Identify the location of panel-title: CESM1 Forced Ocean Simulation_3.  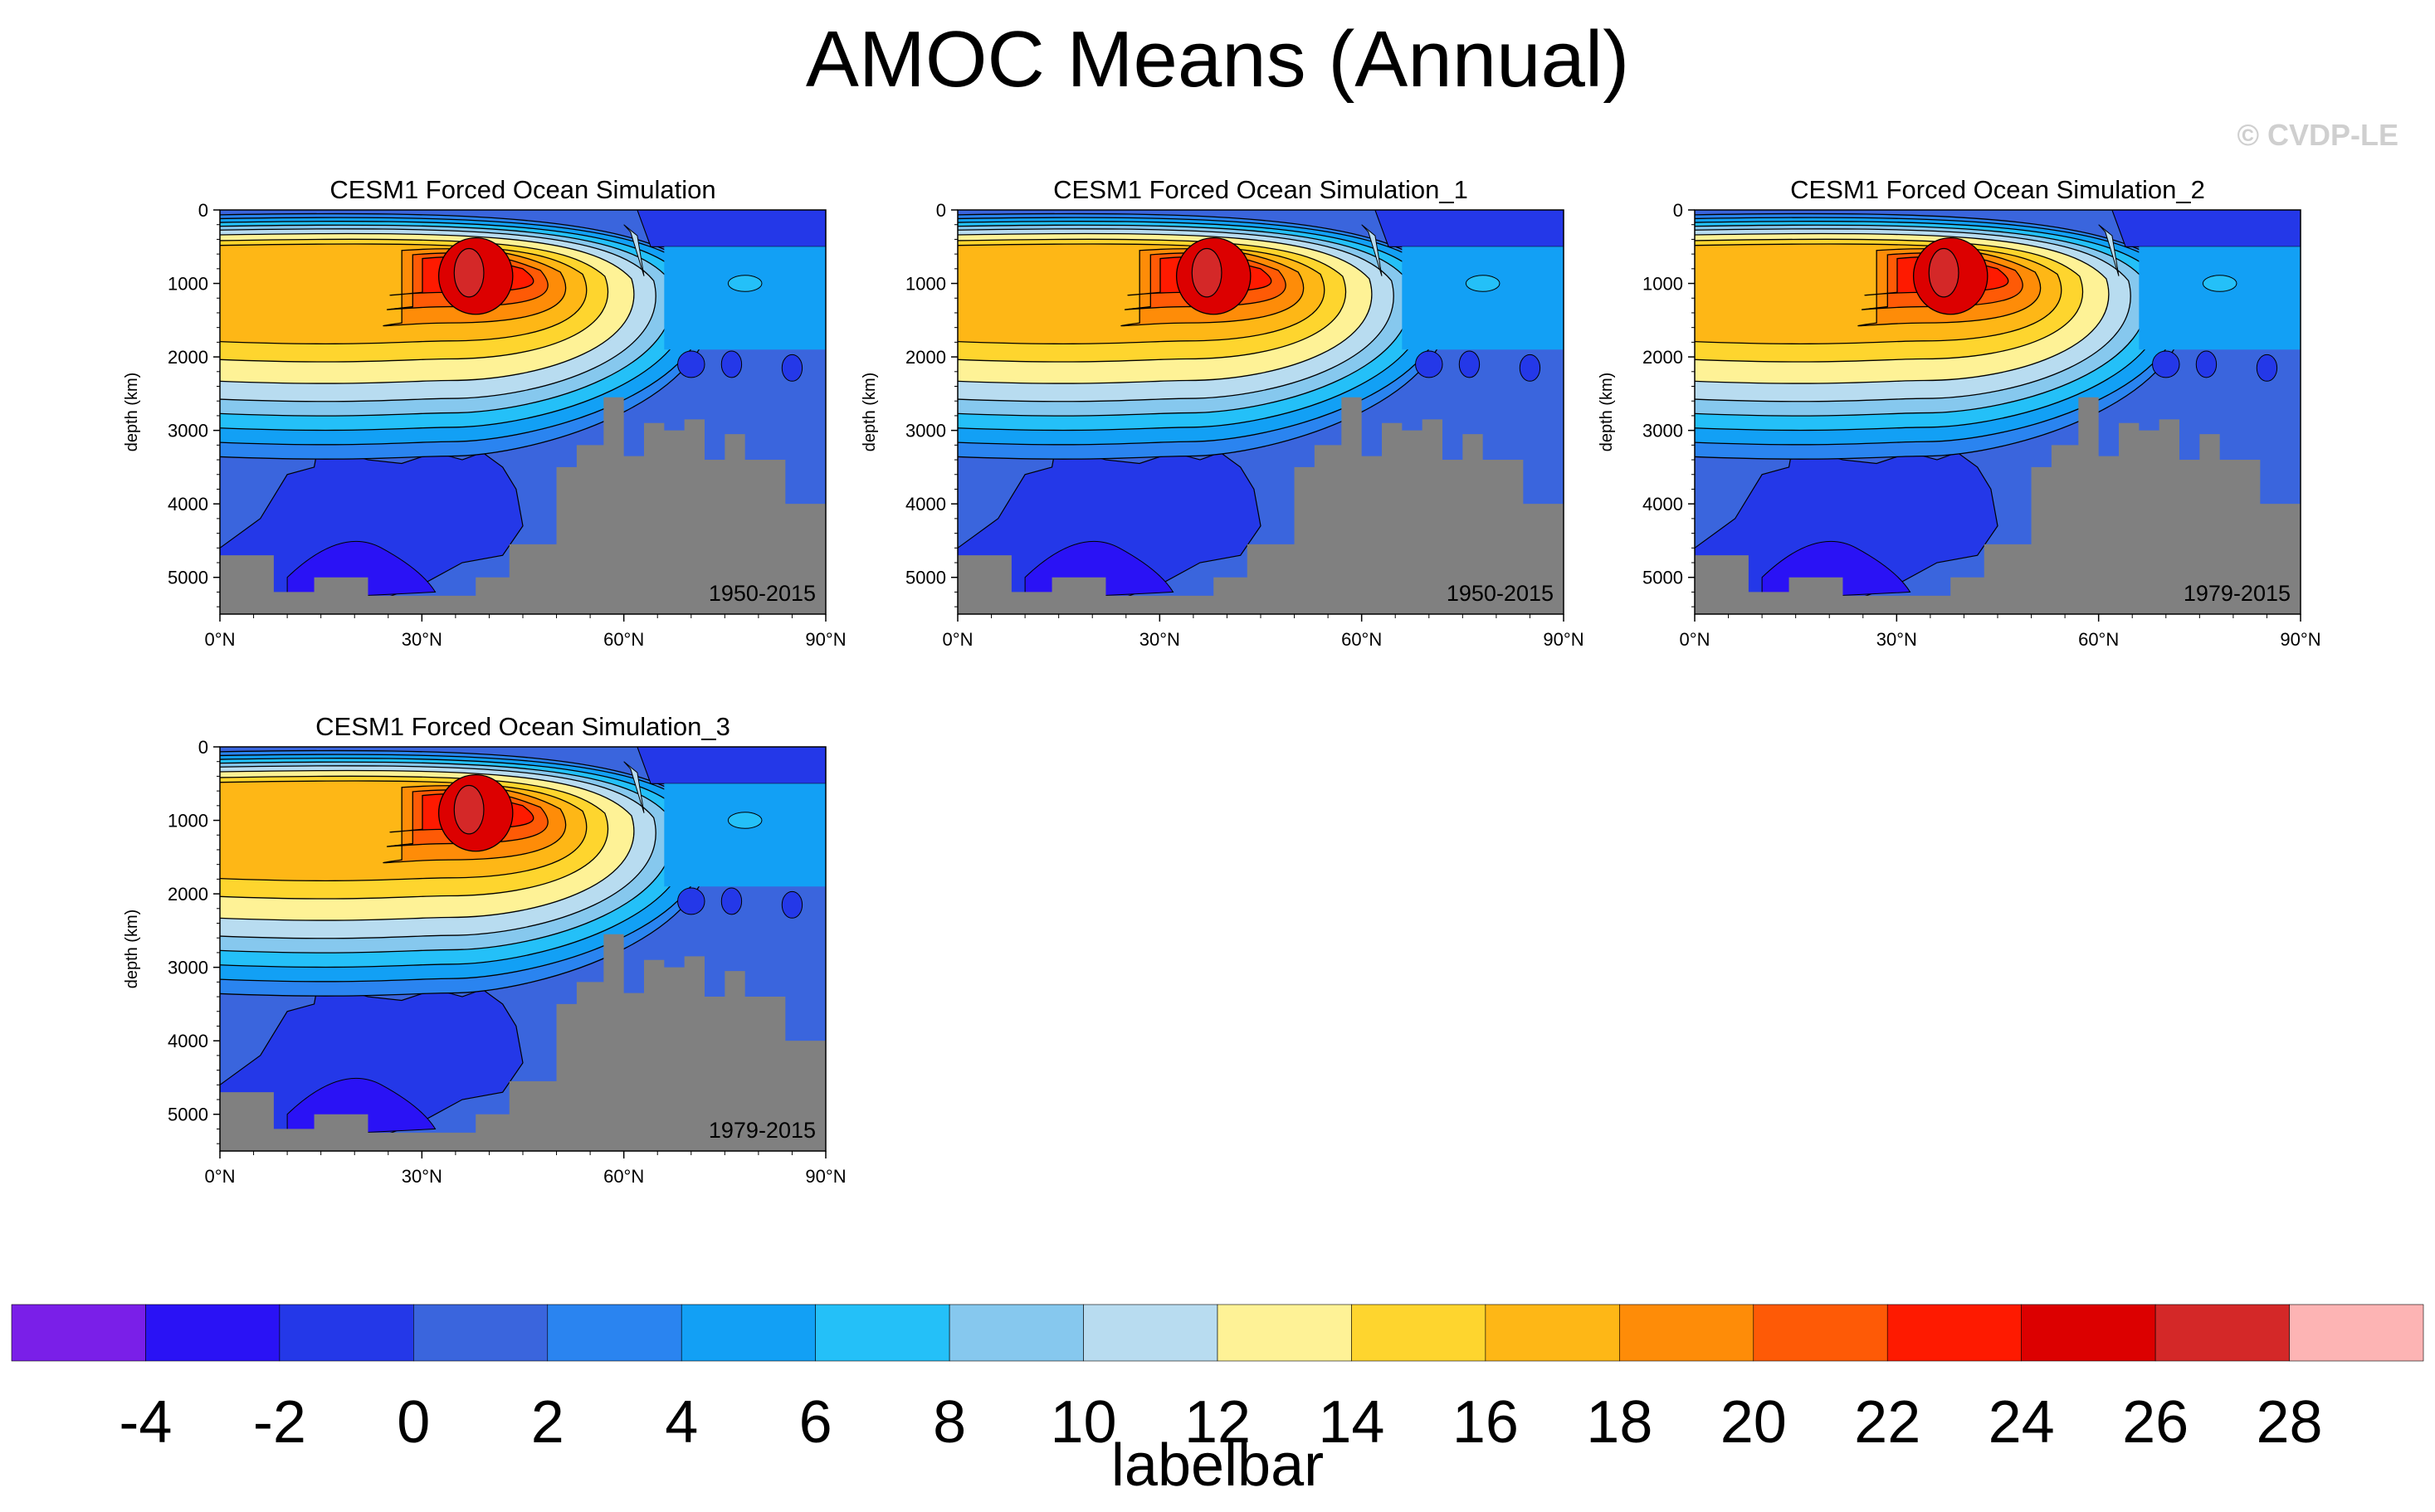
(523, 726).